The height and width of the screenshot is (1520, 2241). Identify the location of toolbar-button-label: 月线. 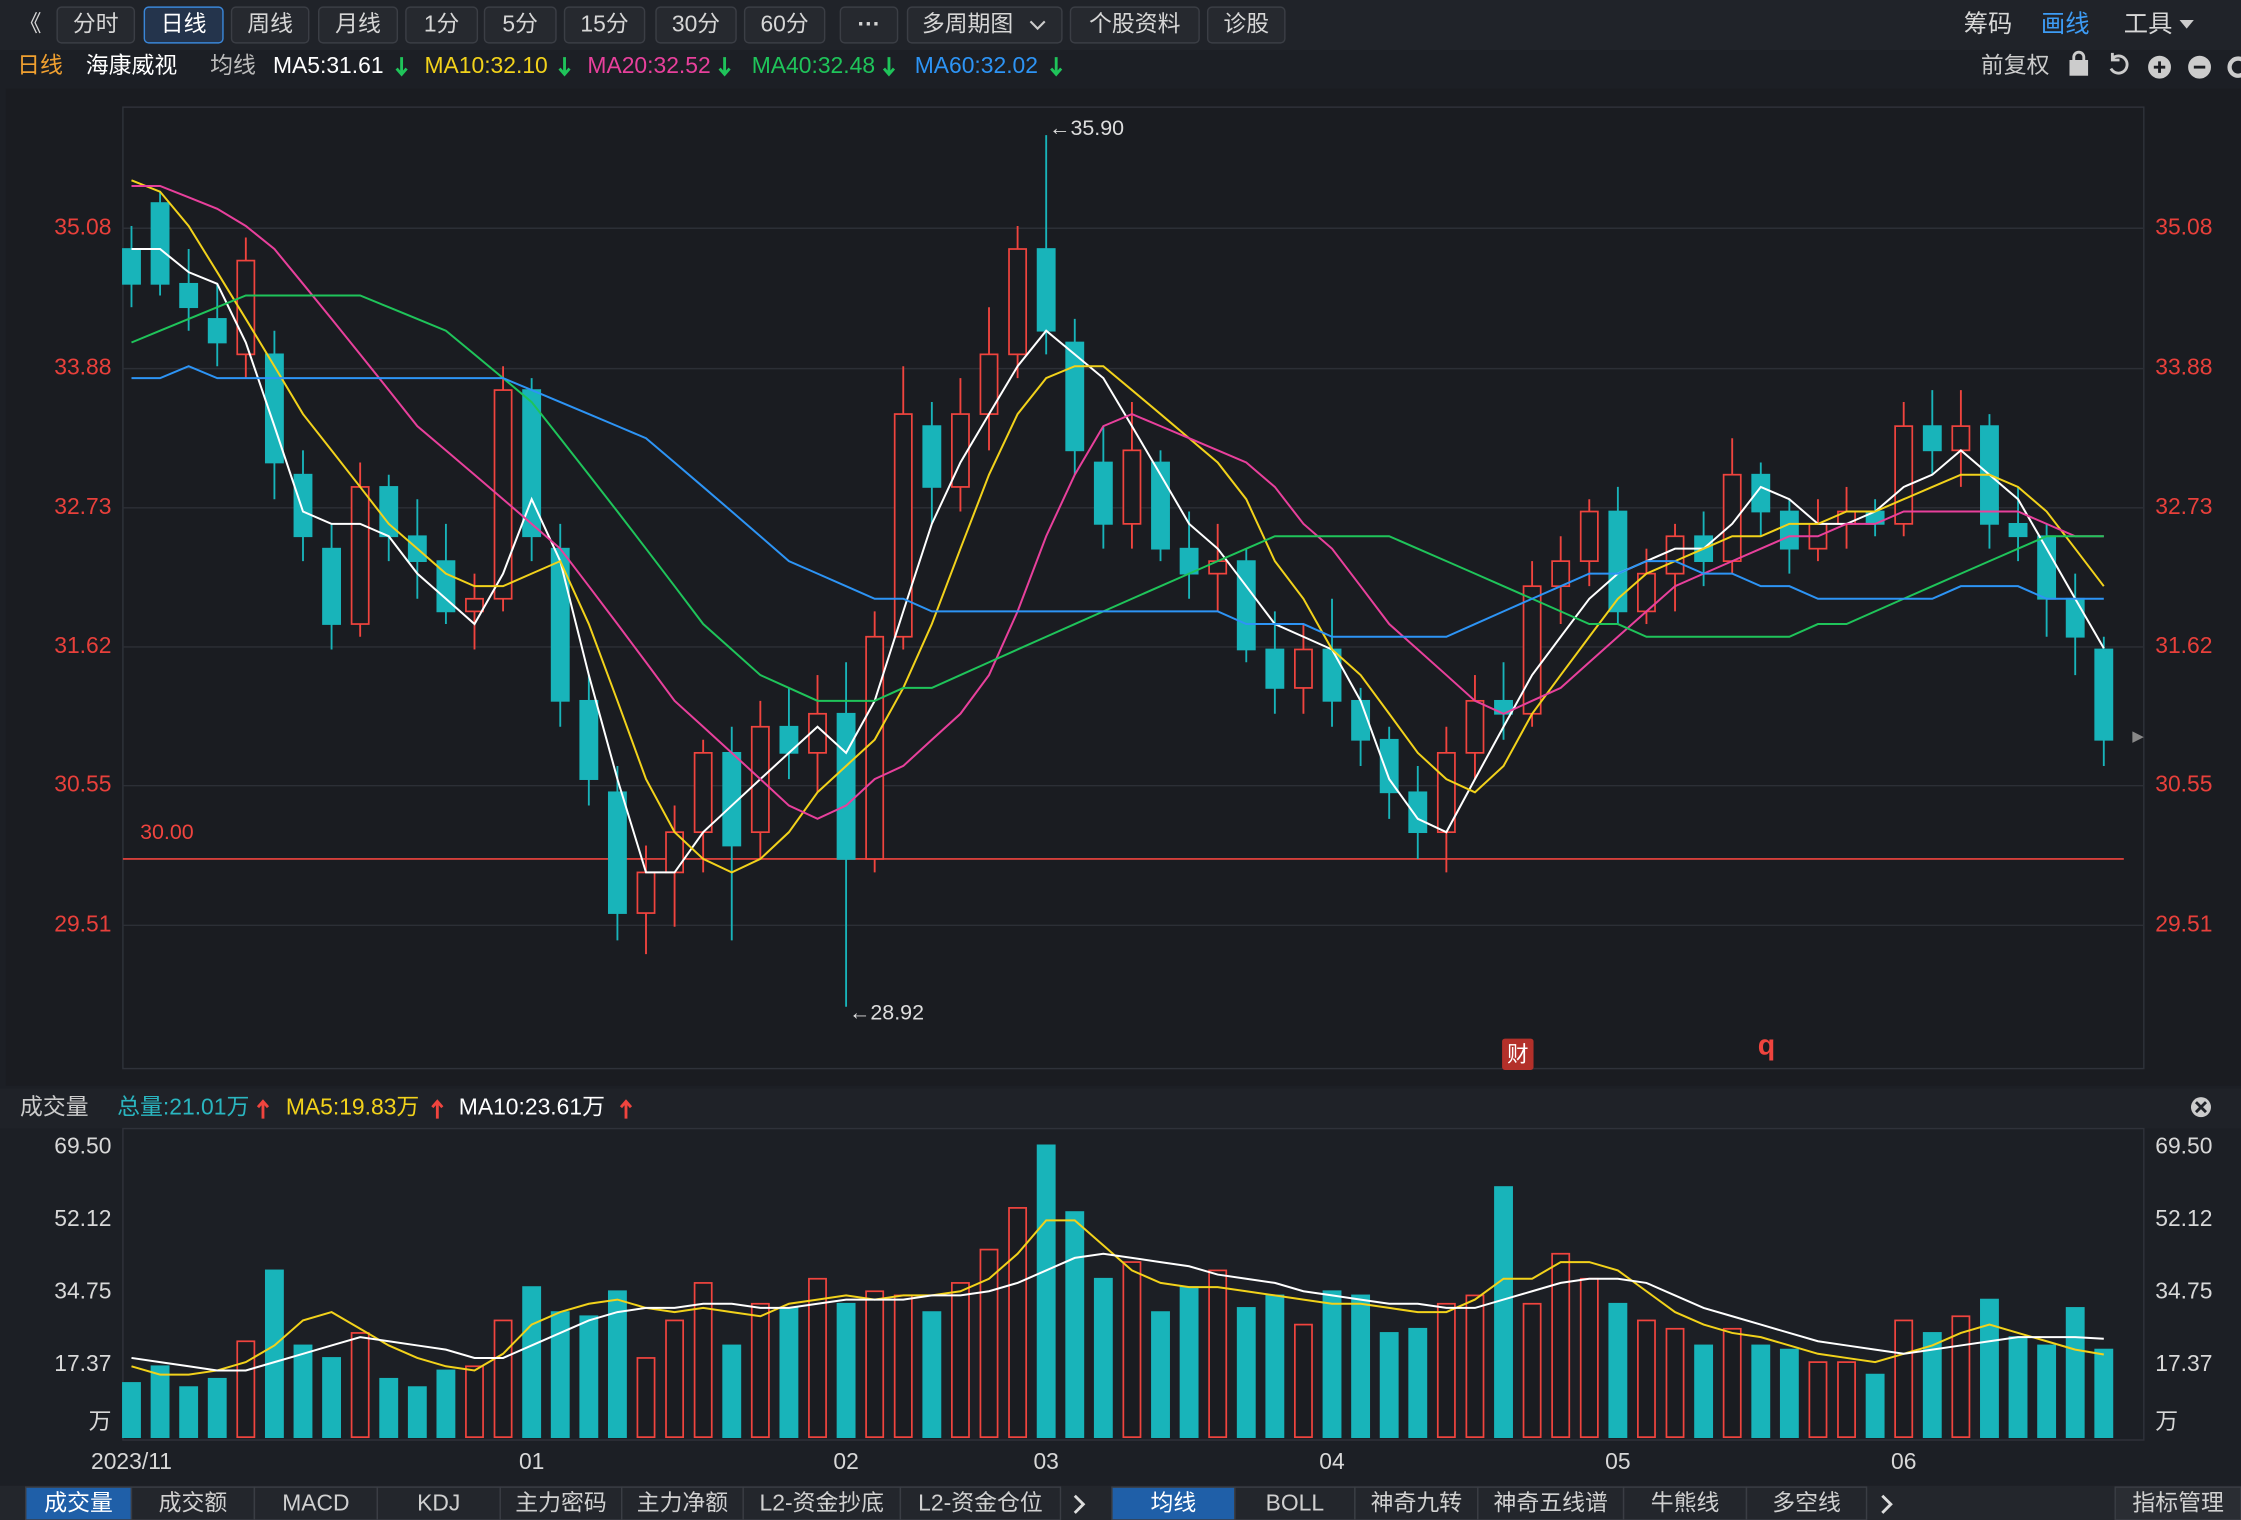
(358, 24).